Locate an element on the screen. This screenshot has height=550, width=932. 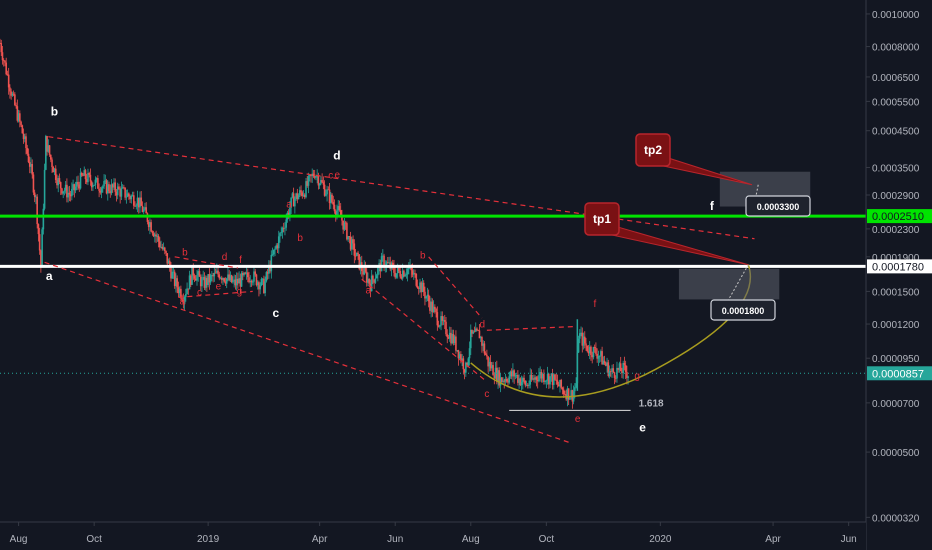
price-tick-label: 0.0001900 is located at coordinates (896, 258).